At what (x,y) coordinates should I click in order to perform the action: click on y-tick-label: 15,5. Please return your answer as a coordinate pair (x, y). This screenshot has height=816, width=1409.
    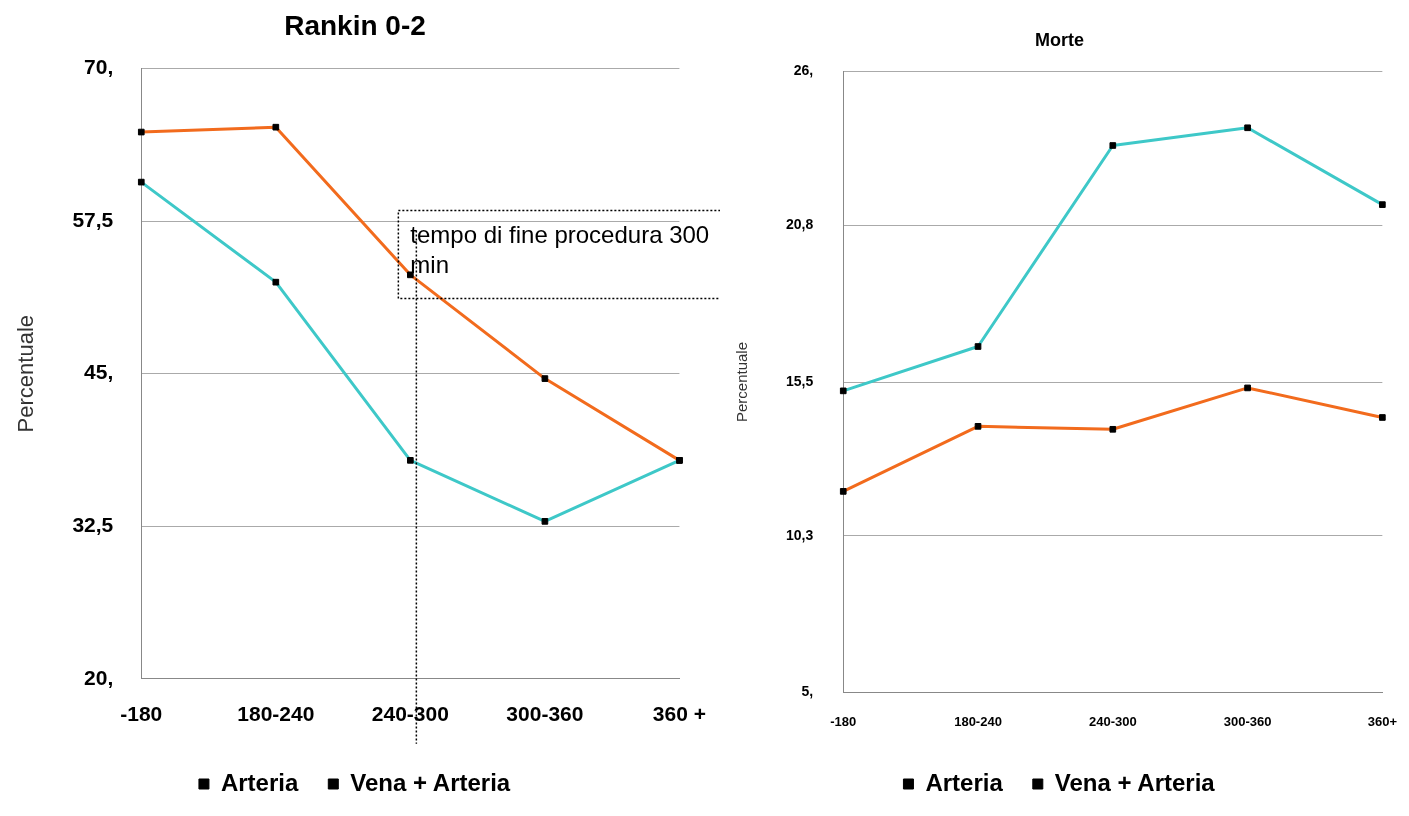
    Looking at the image, I should click on (800, 380).